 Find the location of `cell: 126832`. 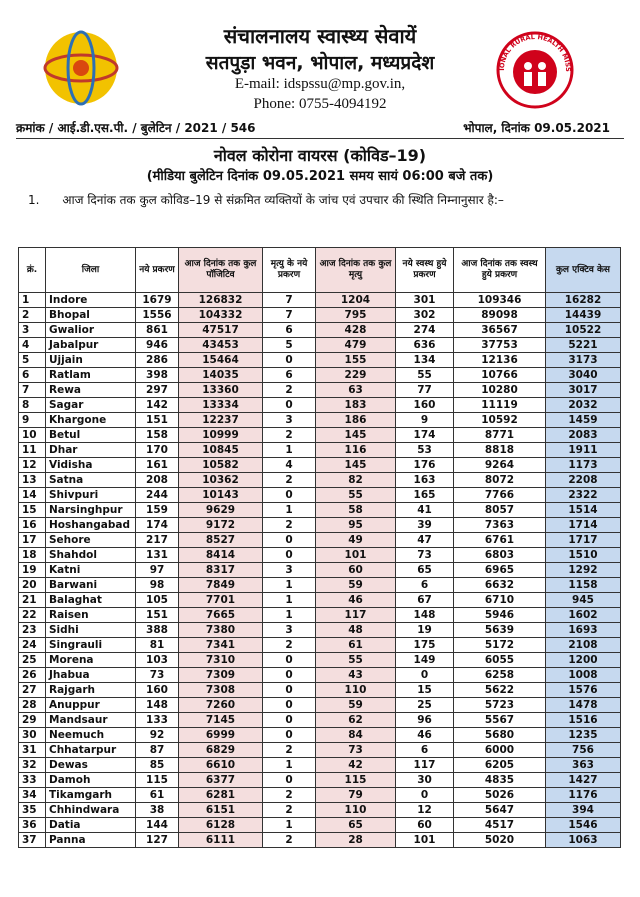

cell: 126832 is located at coordinates (220, 300).